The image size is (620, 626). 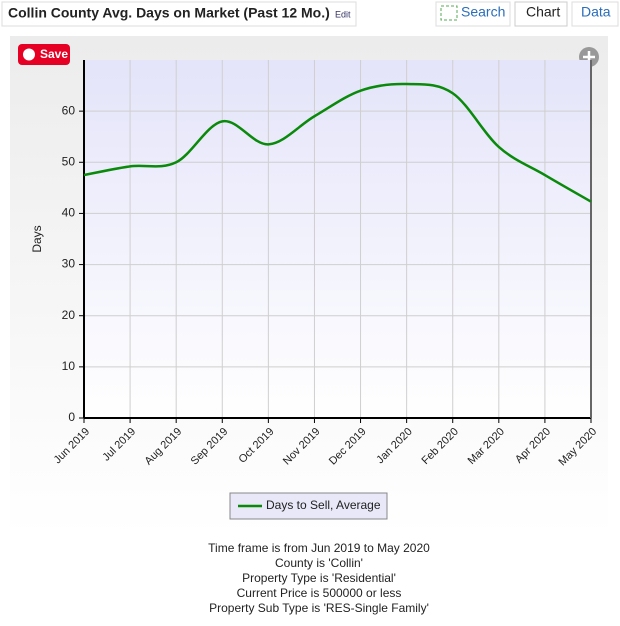 I want to click on header-box, so click(x=179, y=14).